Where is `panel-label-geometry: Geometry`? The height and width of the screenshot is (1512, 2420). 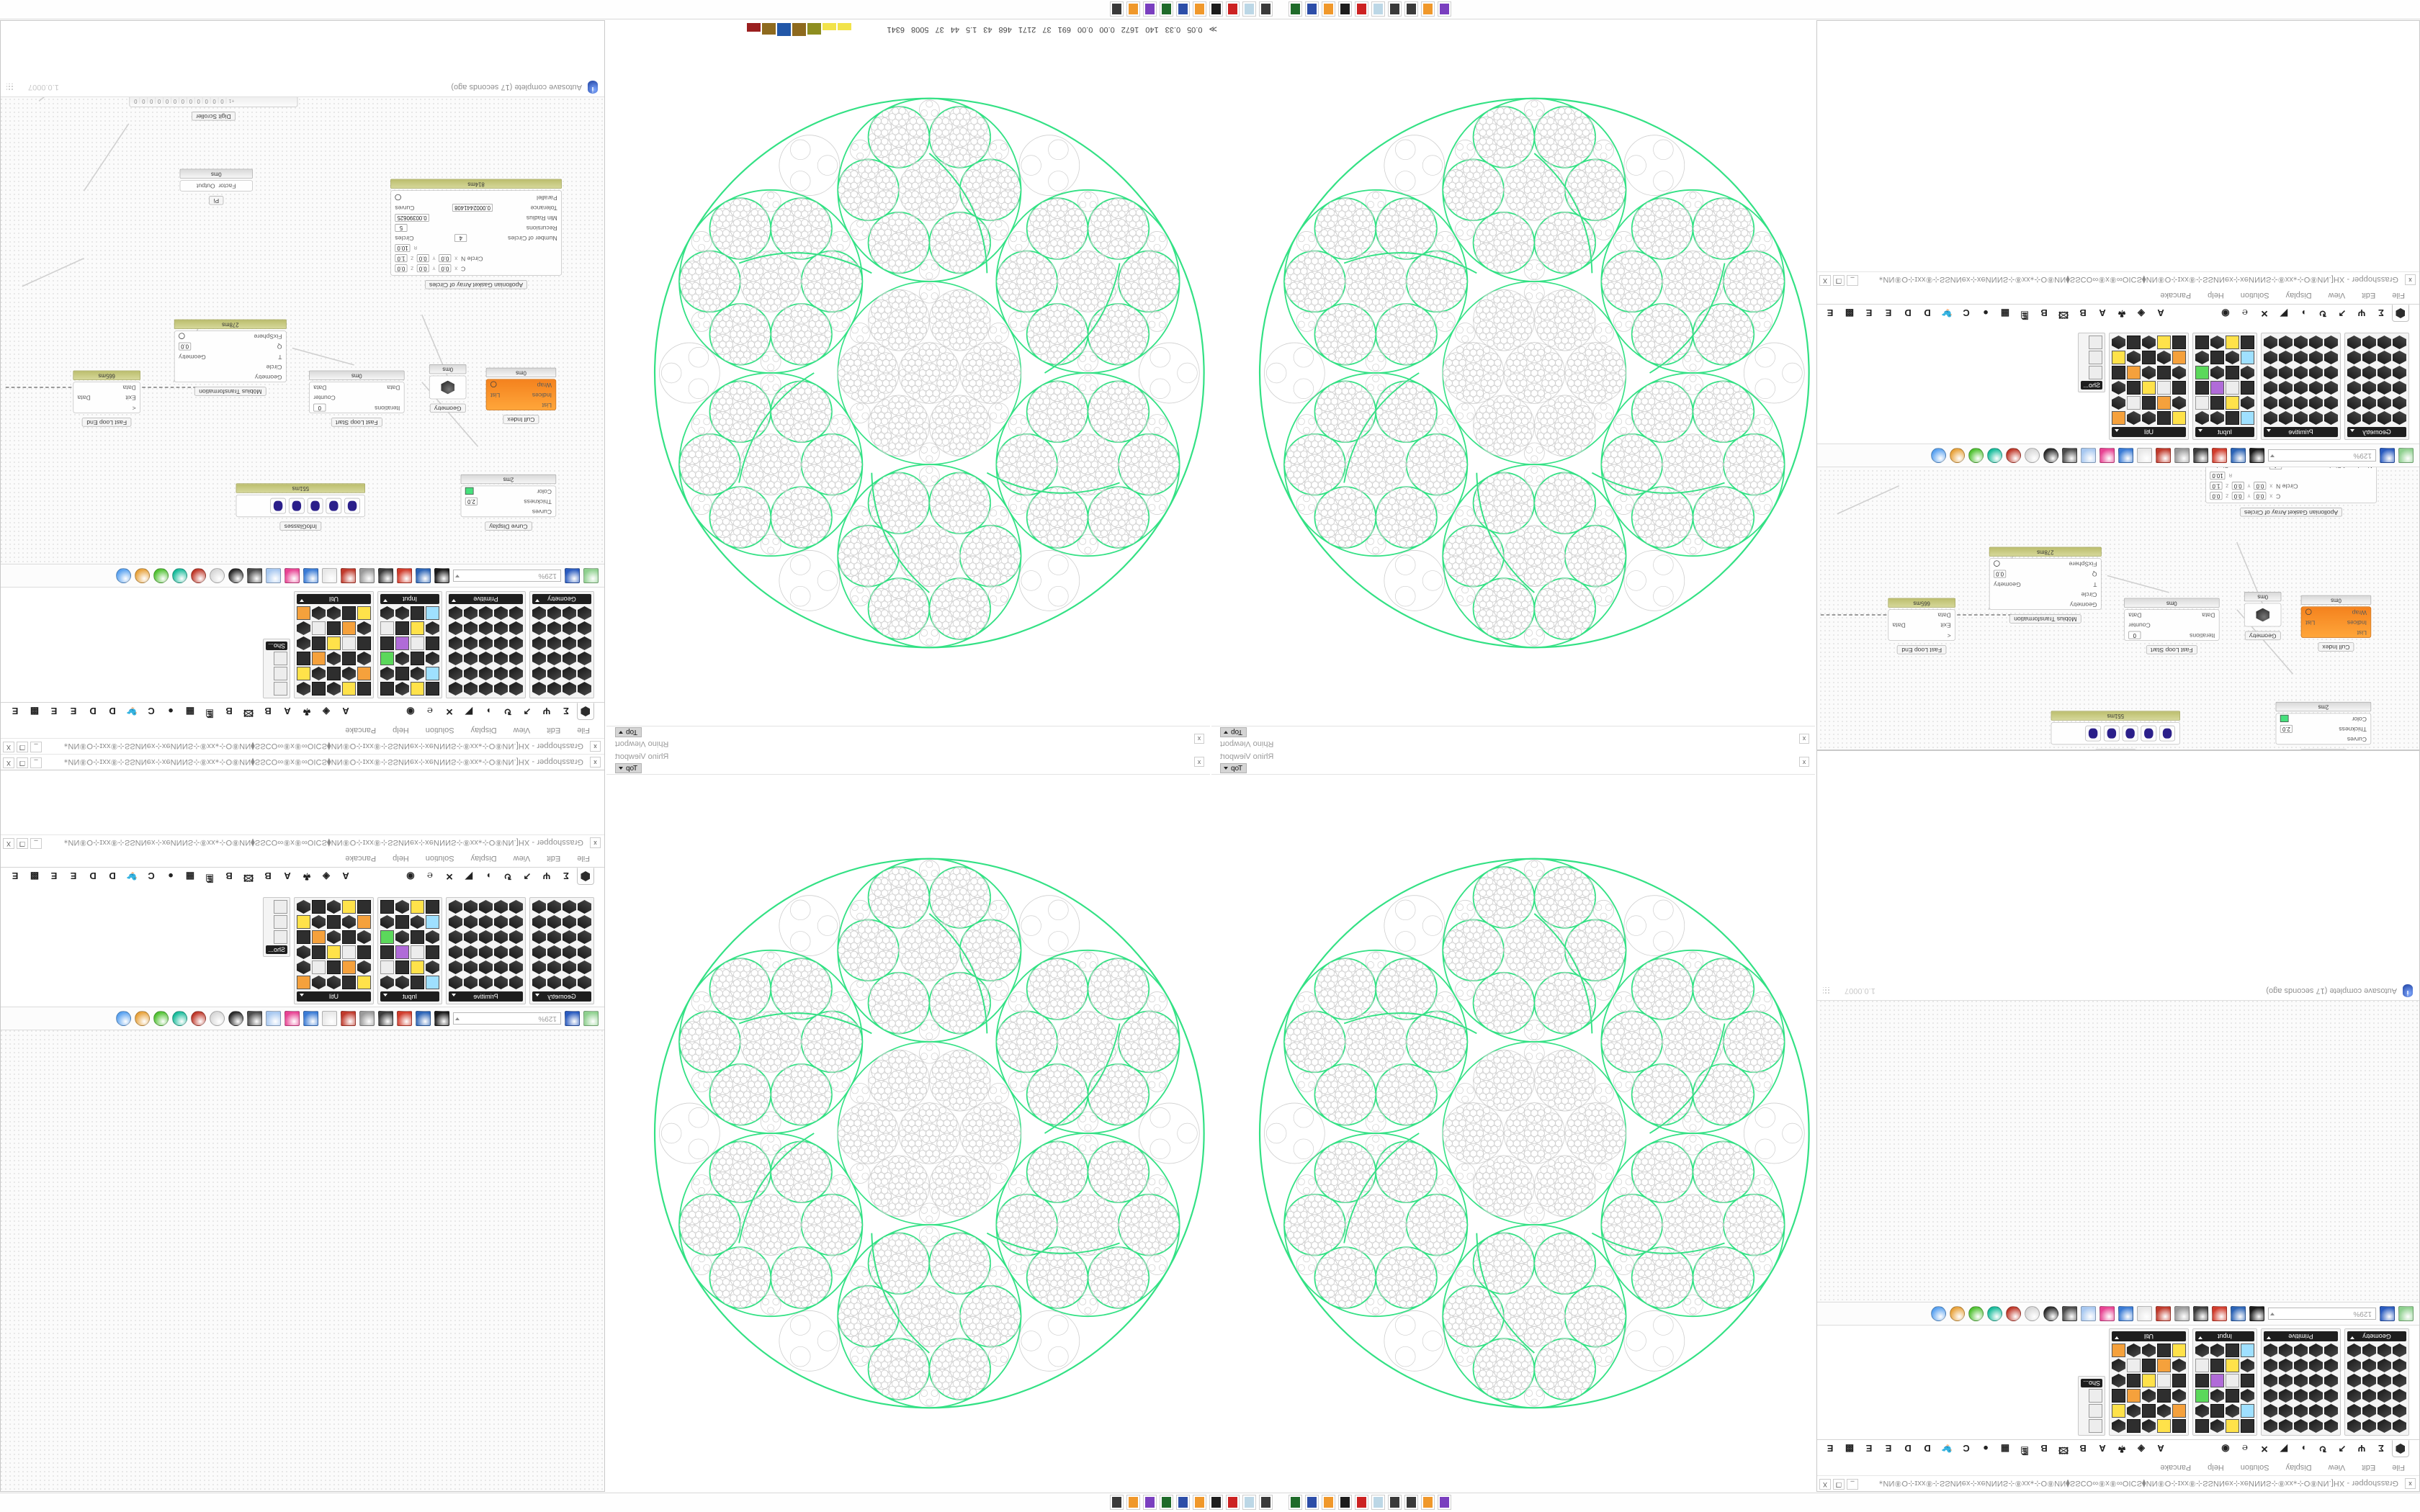 panel-label-geometry: Geometry is located at coordinates (561, 599).